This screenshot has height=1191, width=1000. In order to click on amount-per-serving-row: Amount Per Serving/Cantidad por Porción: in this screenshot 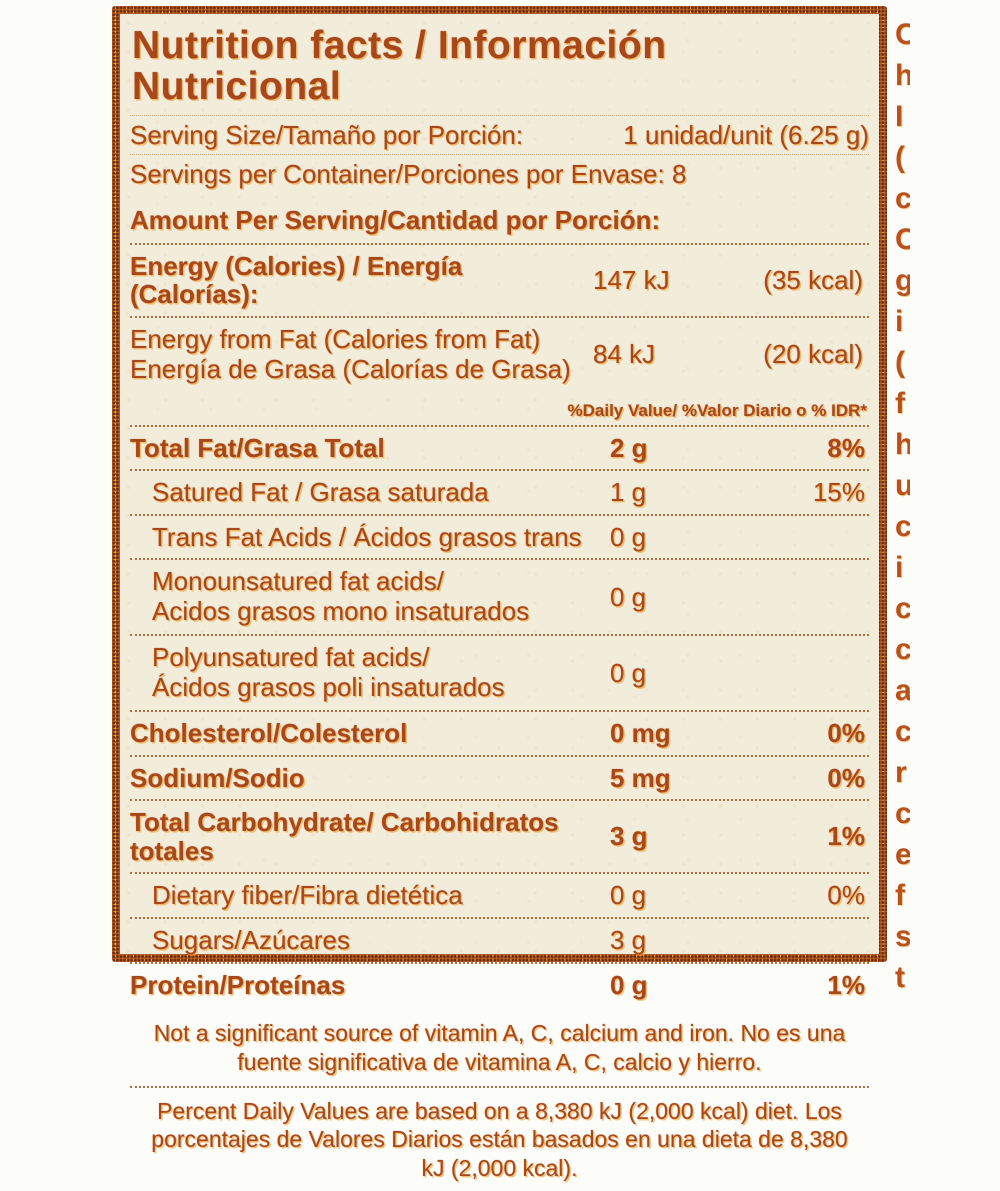, I will do `click(499, 220)`.